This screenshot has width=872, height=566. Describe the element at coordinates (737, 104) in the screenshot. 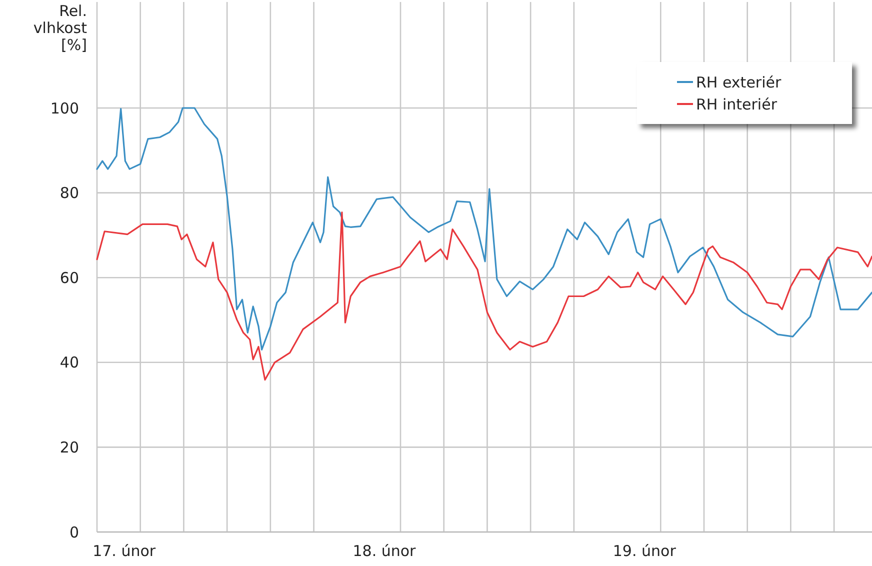

I see `legend-label: RH interiér` at that location.